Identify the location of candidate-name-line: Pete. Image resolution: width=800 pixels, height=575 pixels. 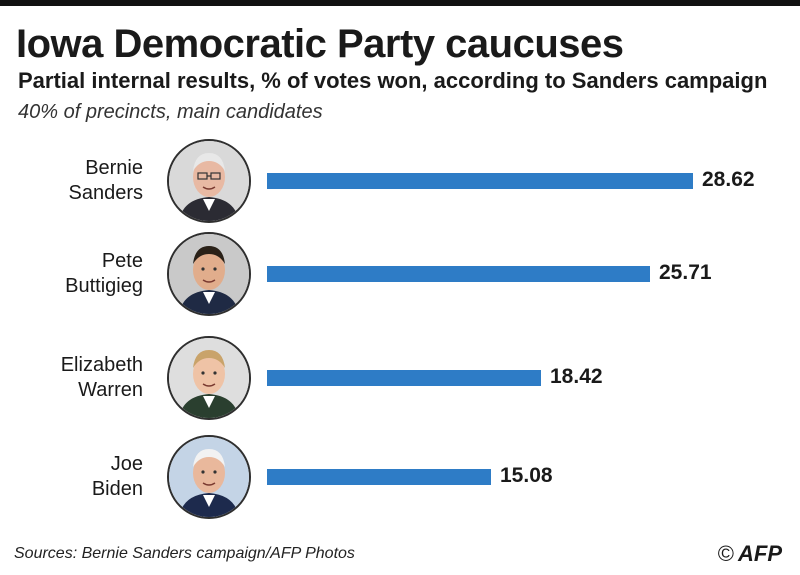
(122, 261).